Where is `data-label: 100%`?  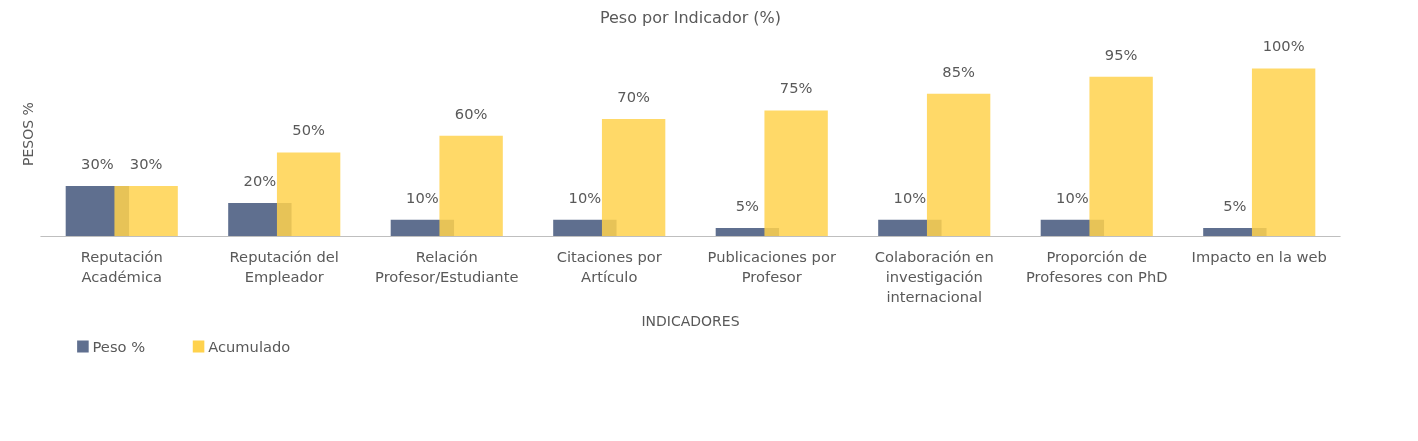 data-label: 100% is located at coordinates (1283, 46).